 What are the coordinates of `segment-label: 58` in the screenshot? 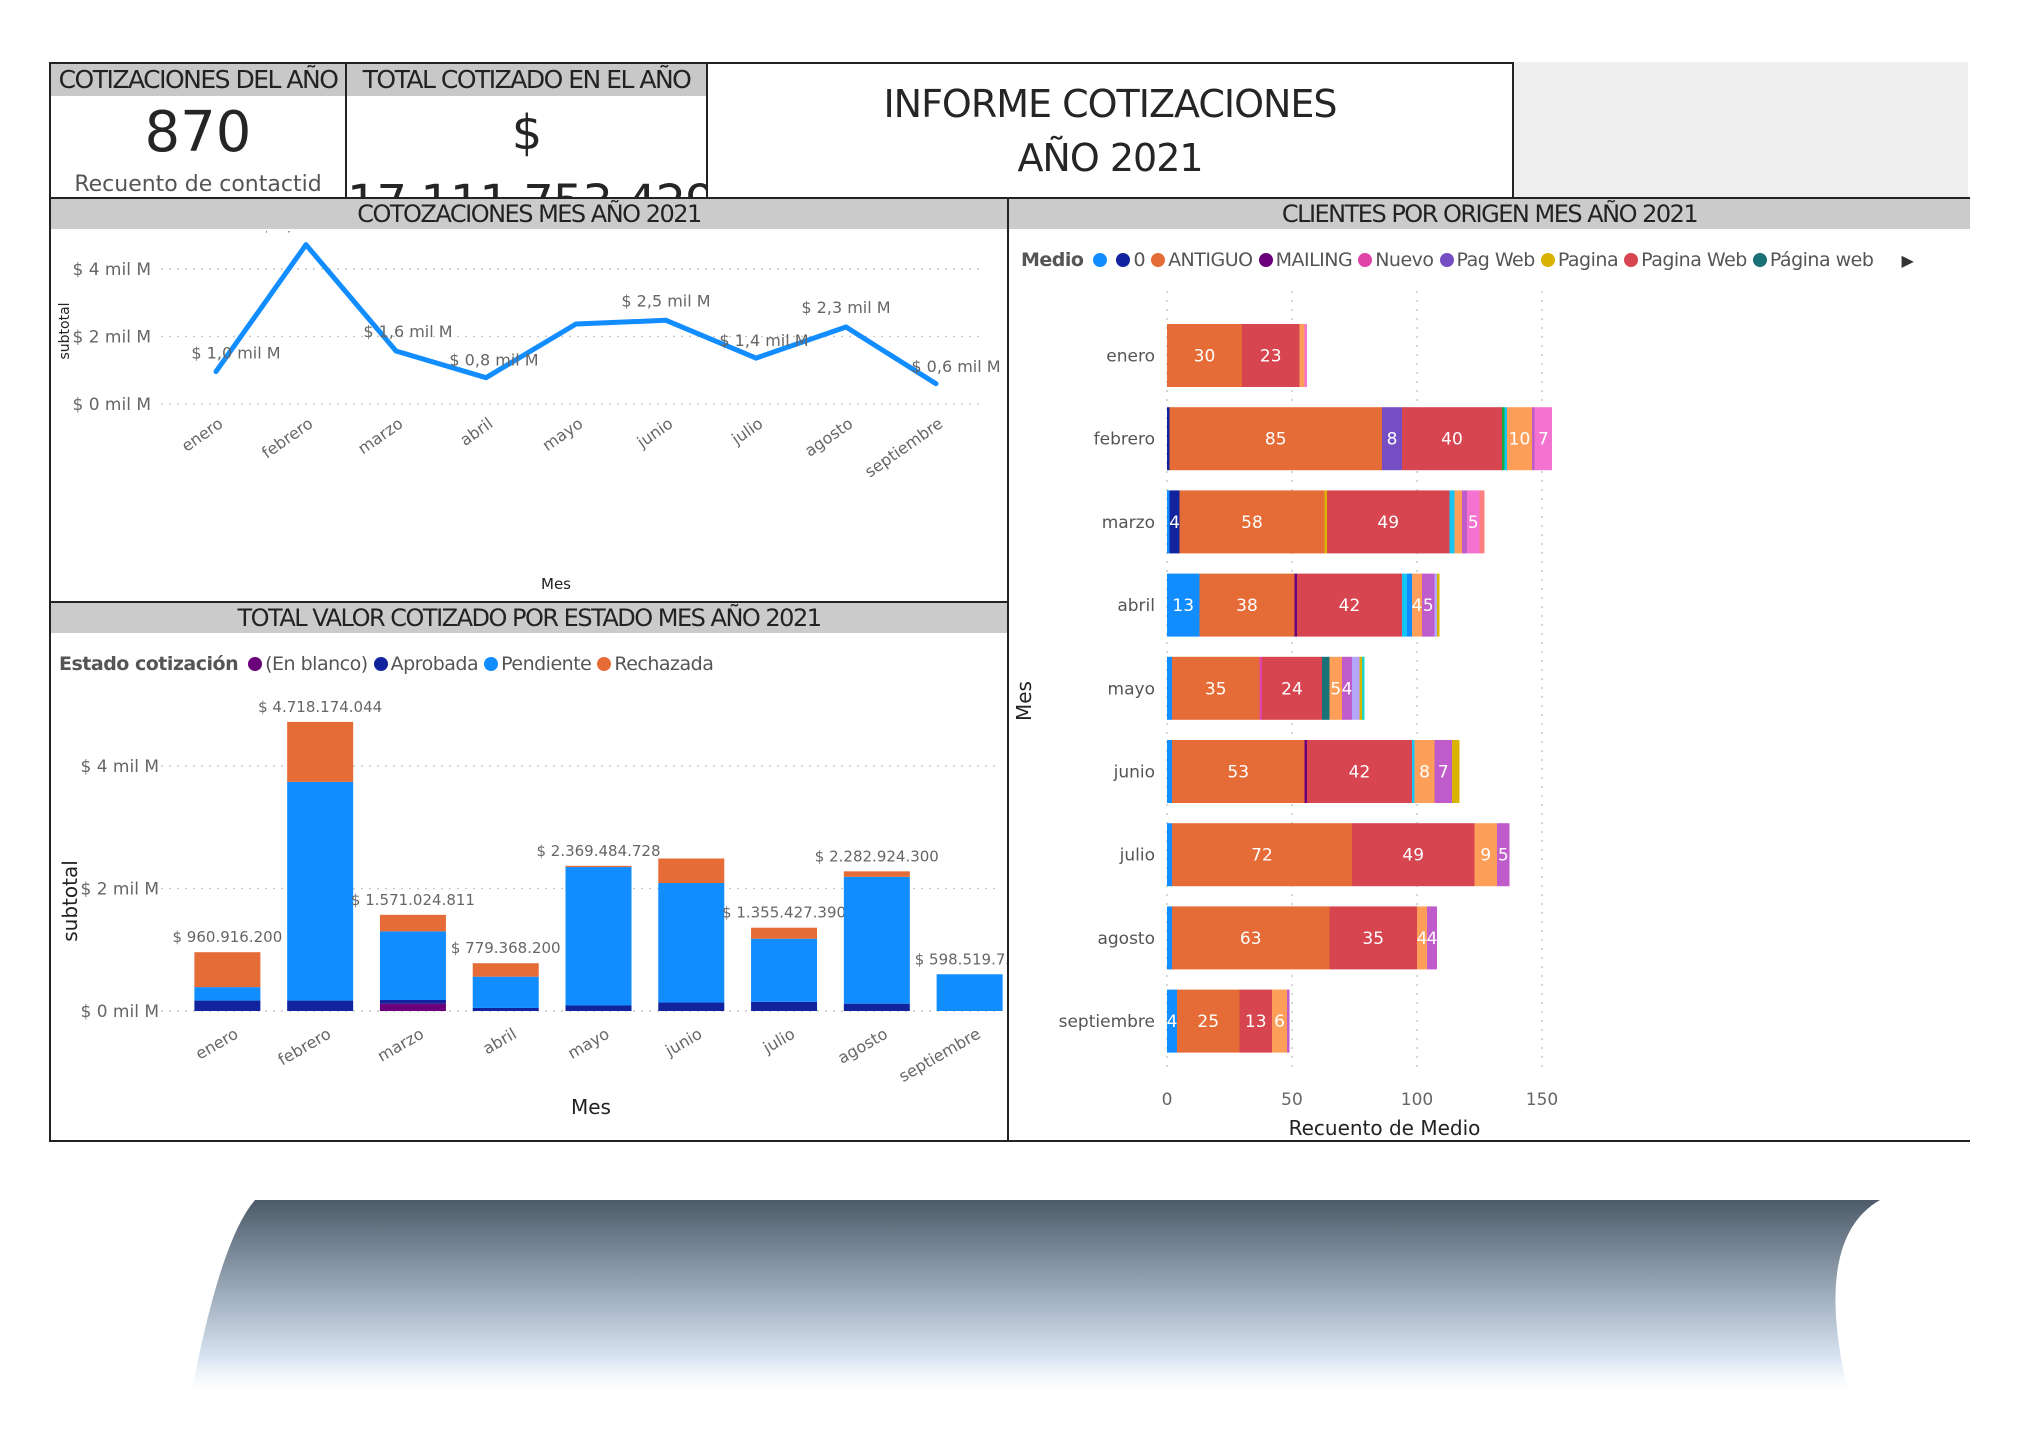 It's located at (1252, 523).